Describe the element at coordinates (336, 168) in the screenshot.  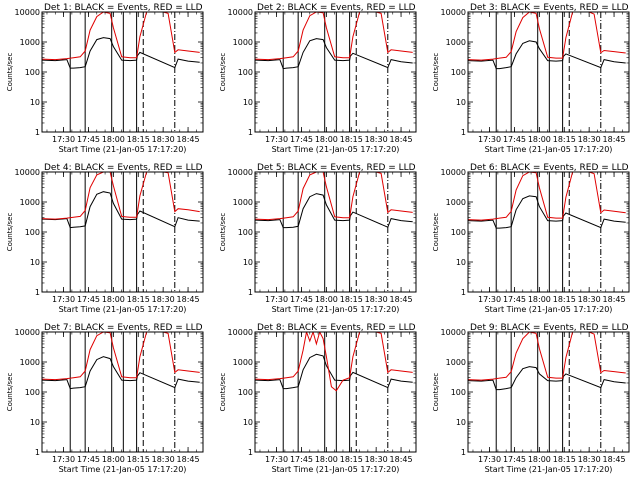
I see `panel-title: Det 5: BLACK = Events, RED = LLD` at that location.